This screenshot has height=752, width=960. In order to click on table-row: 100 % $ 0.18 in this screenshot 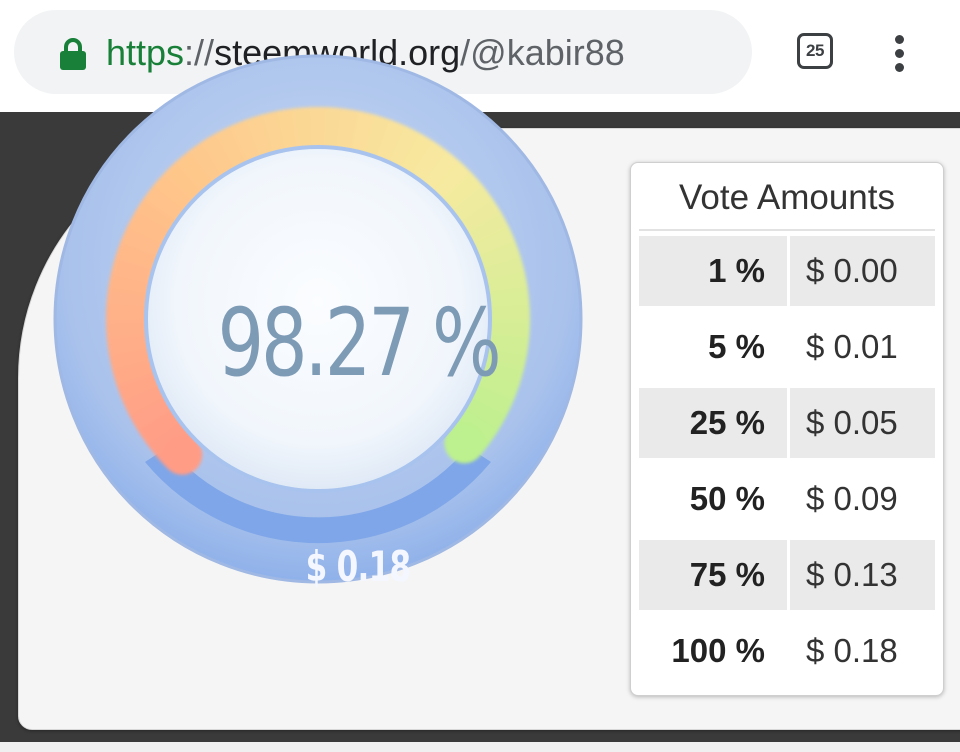, I will do `click(787, 651)`.